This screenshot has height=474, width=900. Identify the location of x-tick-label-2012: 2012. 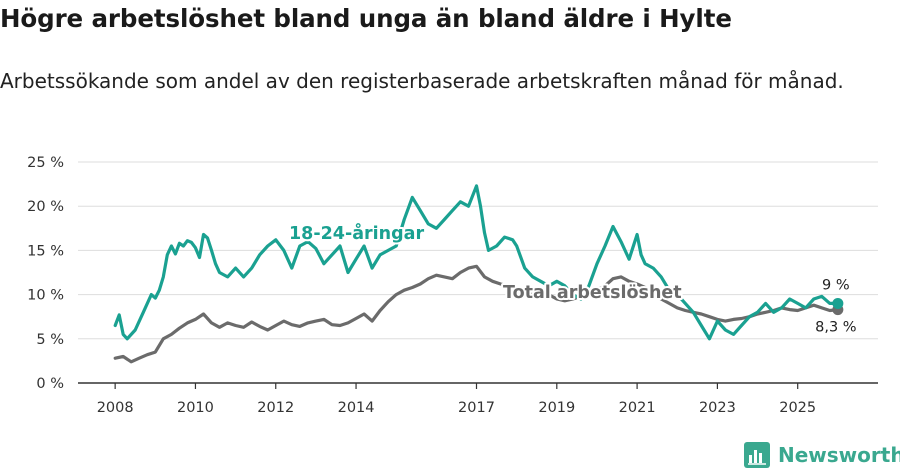
(275, 408).